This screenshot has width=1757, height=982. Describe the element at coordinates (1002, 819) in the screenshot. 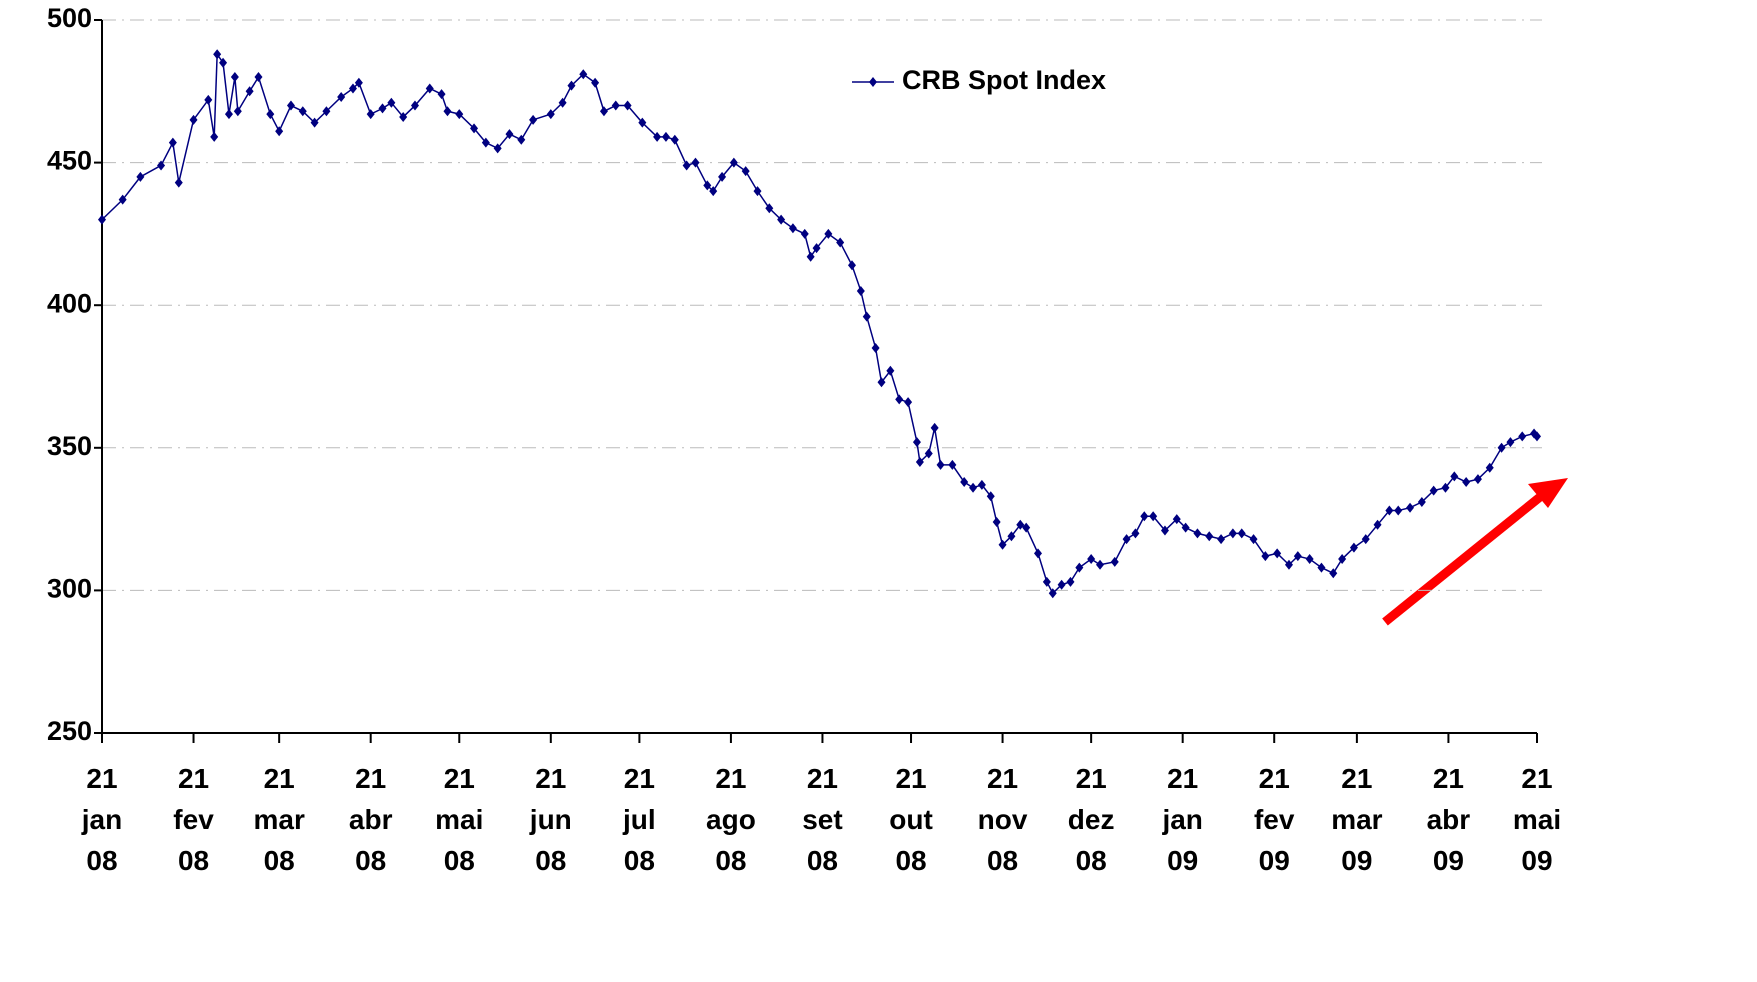

I see `x-tick-label: 21 nov 08` at that location.